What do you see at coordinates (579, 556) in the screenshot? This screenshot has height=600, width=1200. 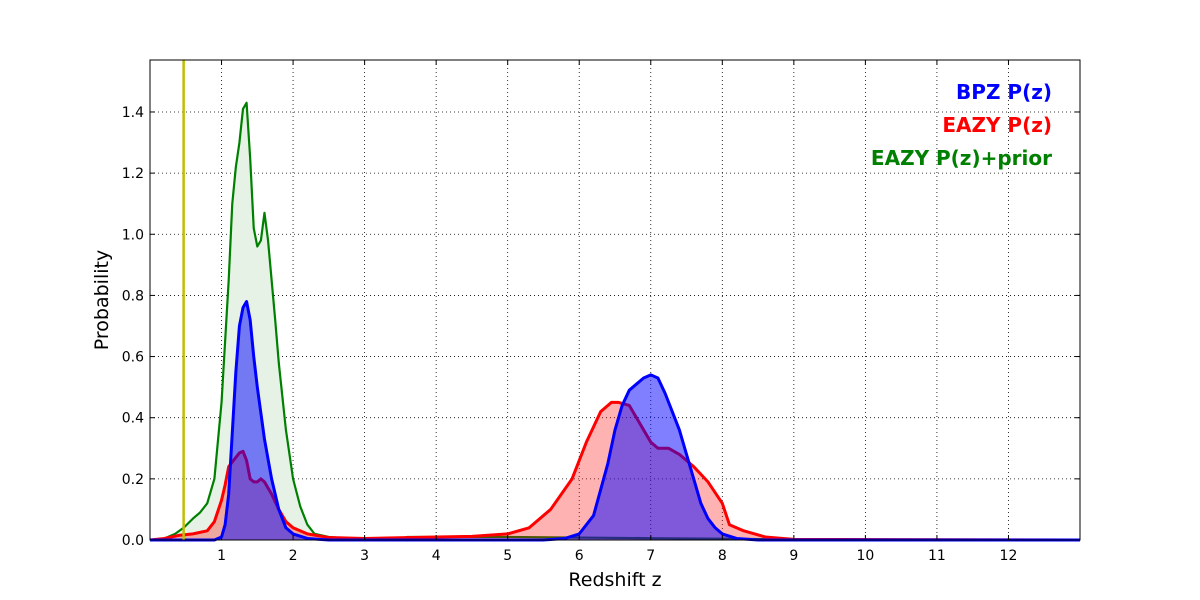 I see `x-tick-label: 6` at bounding box center [579, 556].